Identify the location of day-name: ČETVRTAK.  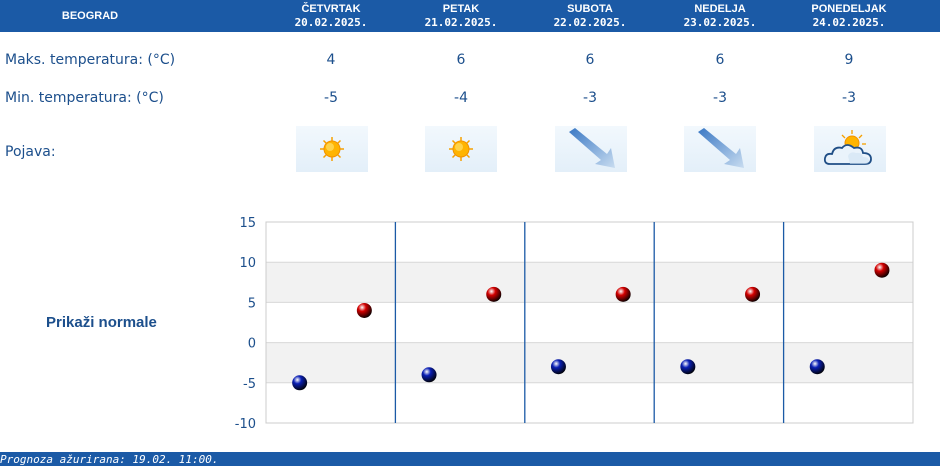
(331, 9).